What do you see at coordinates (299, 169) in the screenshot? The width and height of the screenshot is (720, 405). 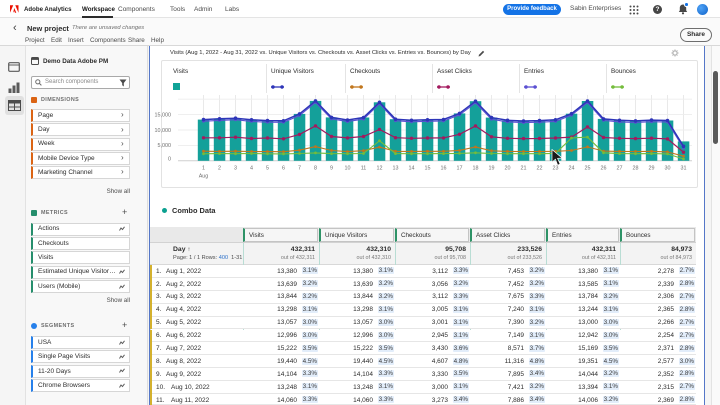 I see `svg-text: 7` at bounding box center [299, 169].